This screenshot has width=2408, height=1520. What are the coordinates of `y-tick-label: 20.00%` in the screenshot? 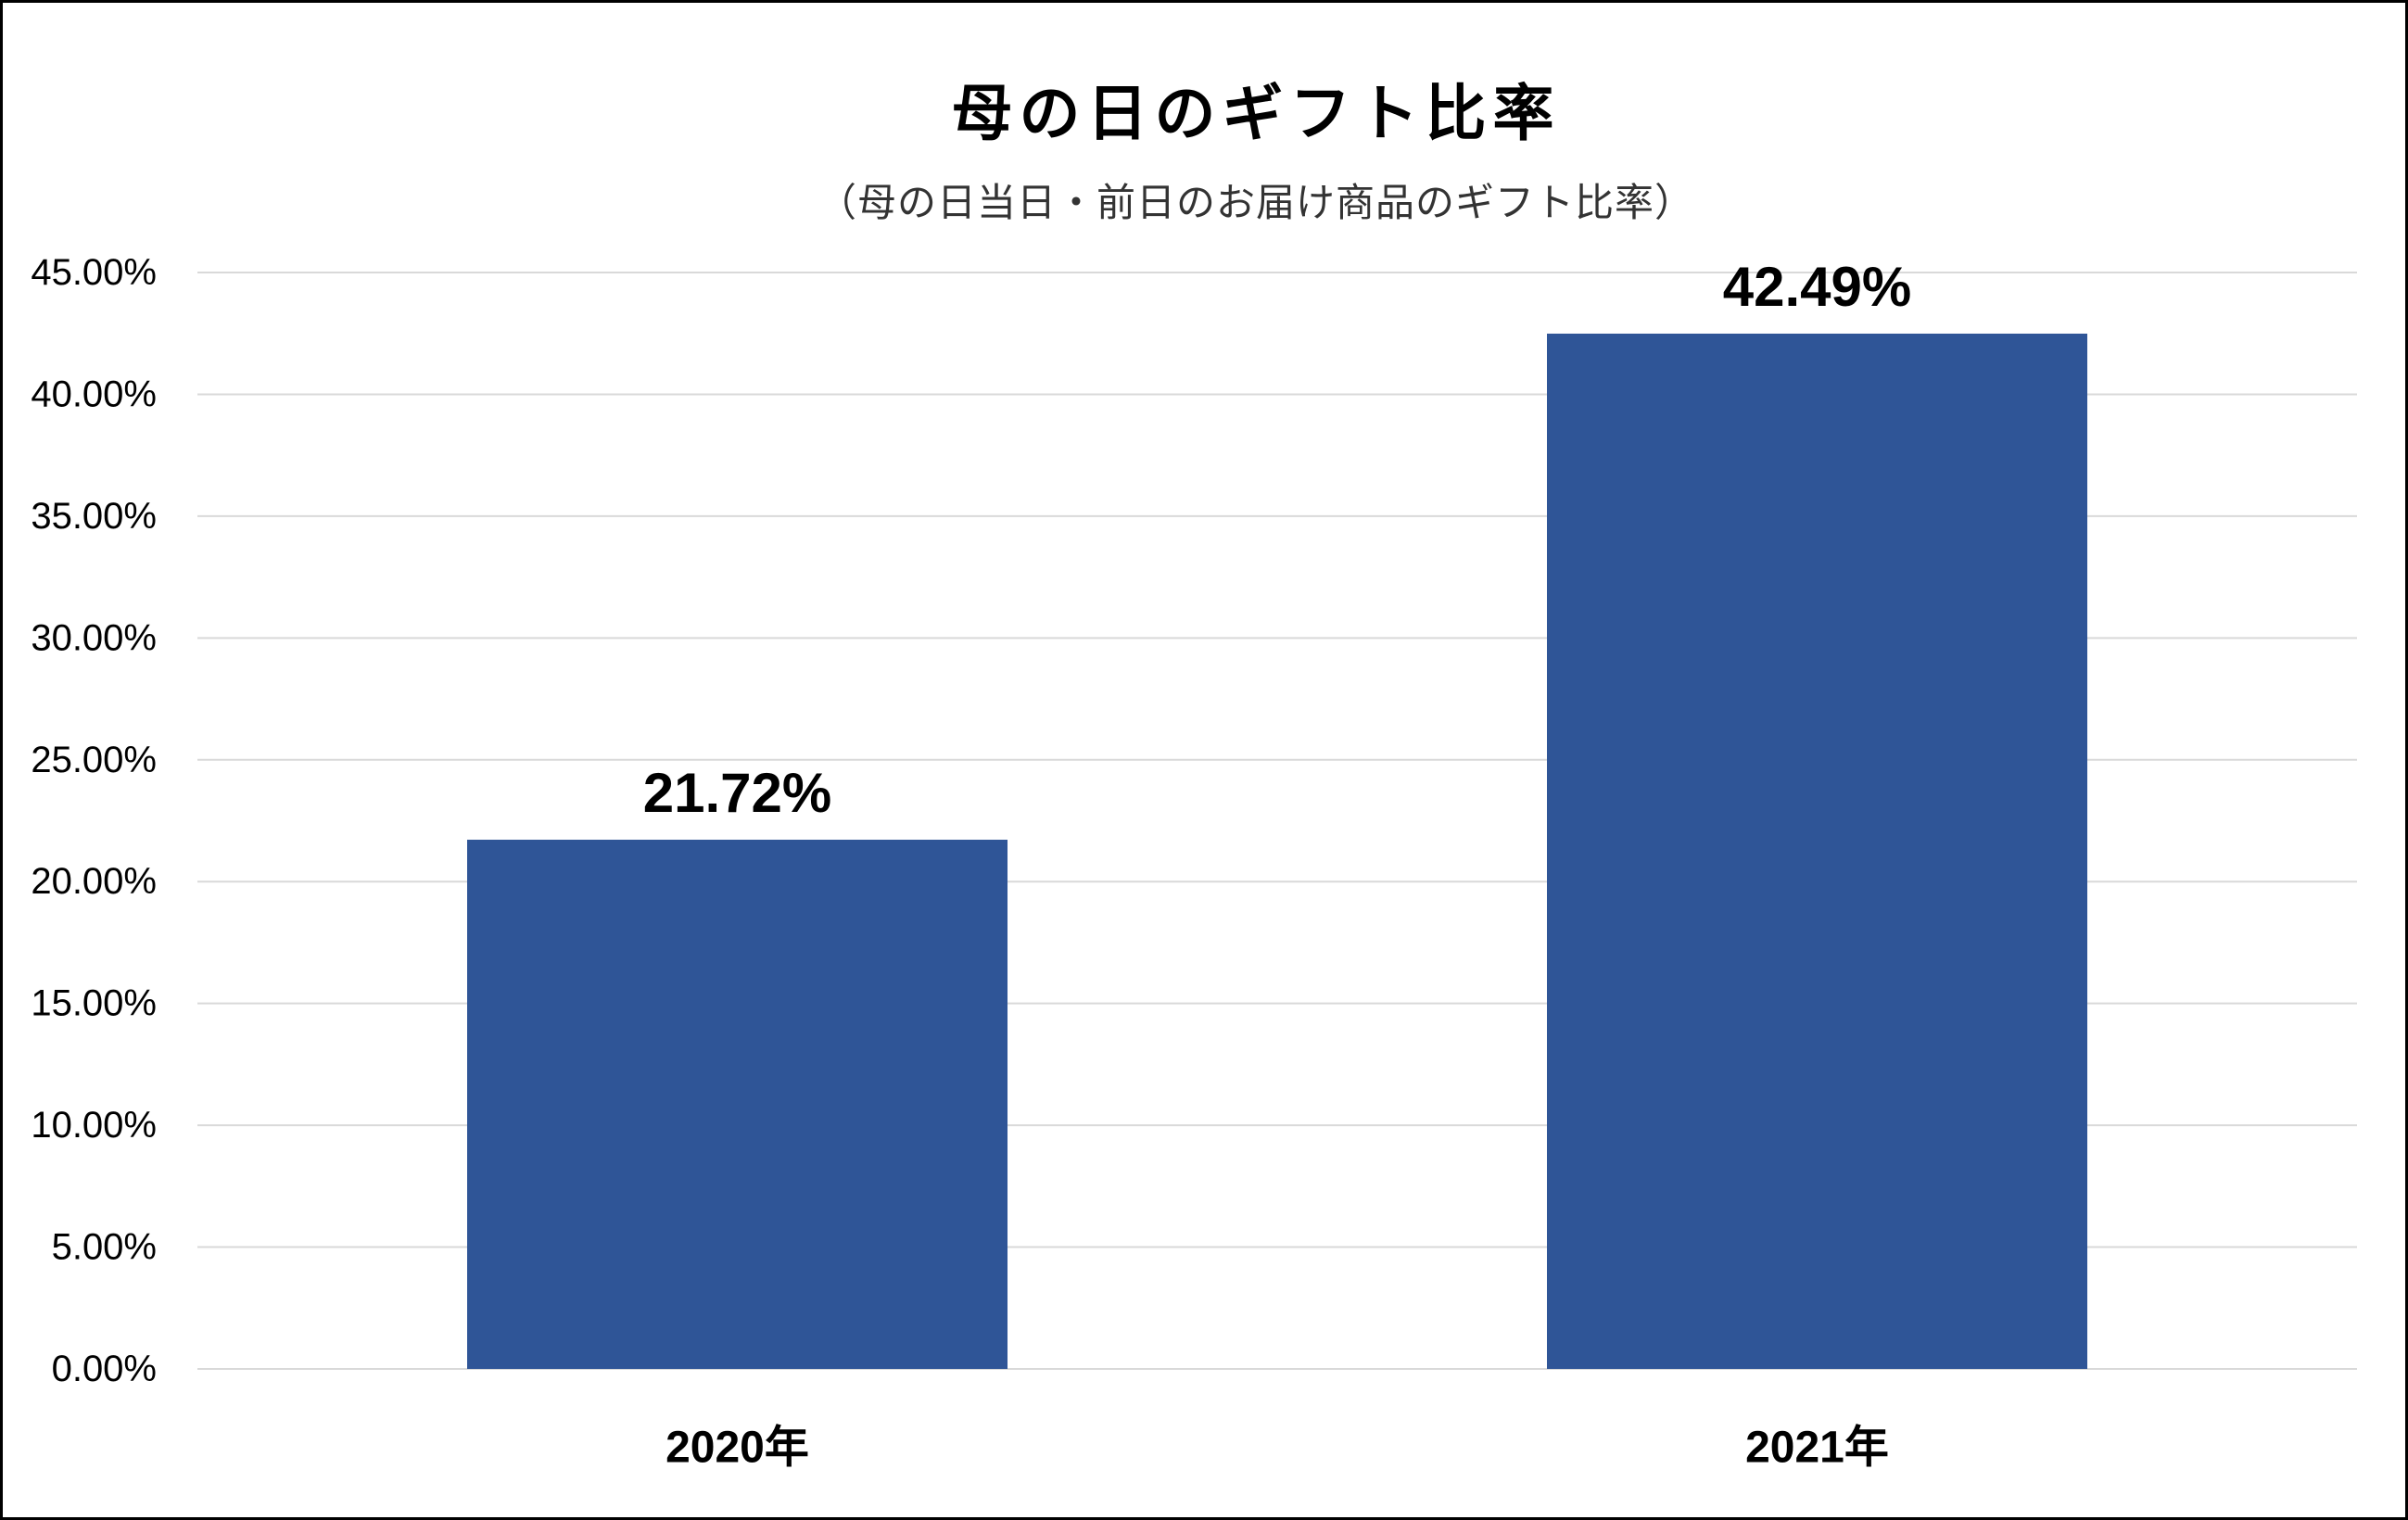 It's located at (94, 882).